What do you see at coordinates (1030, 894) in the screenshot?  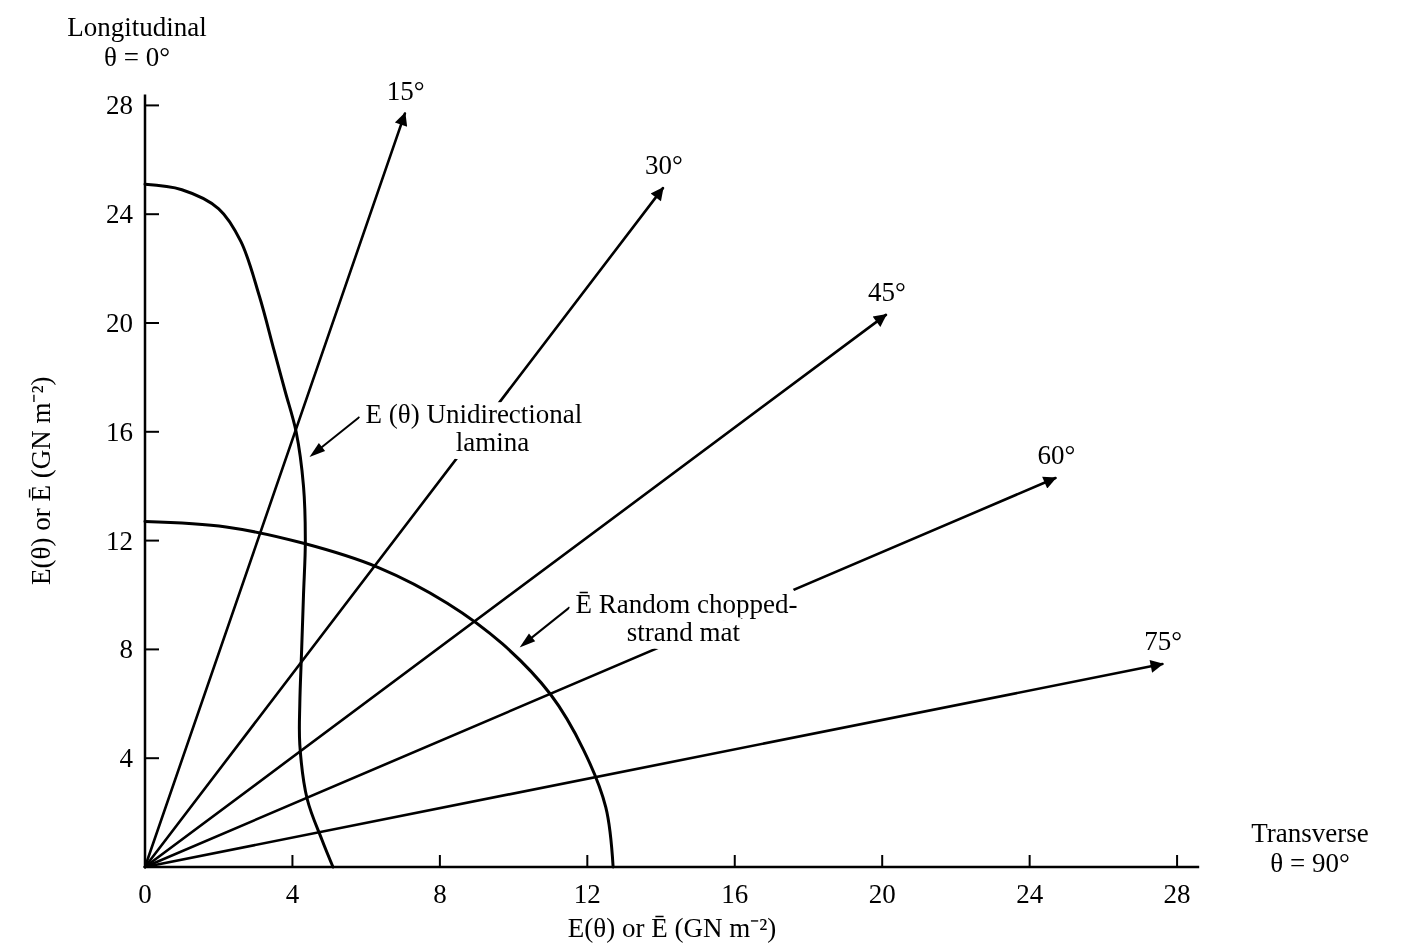 I see `x-tick-label: 24` at bounding box center [1030, 894].